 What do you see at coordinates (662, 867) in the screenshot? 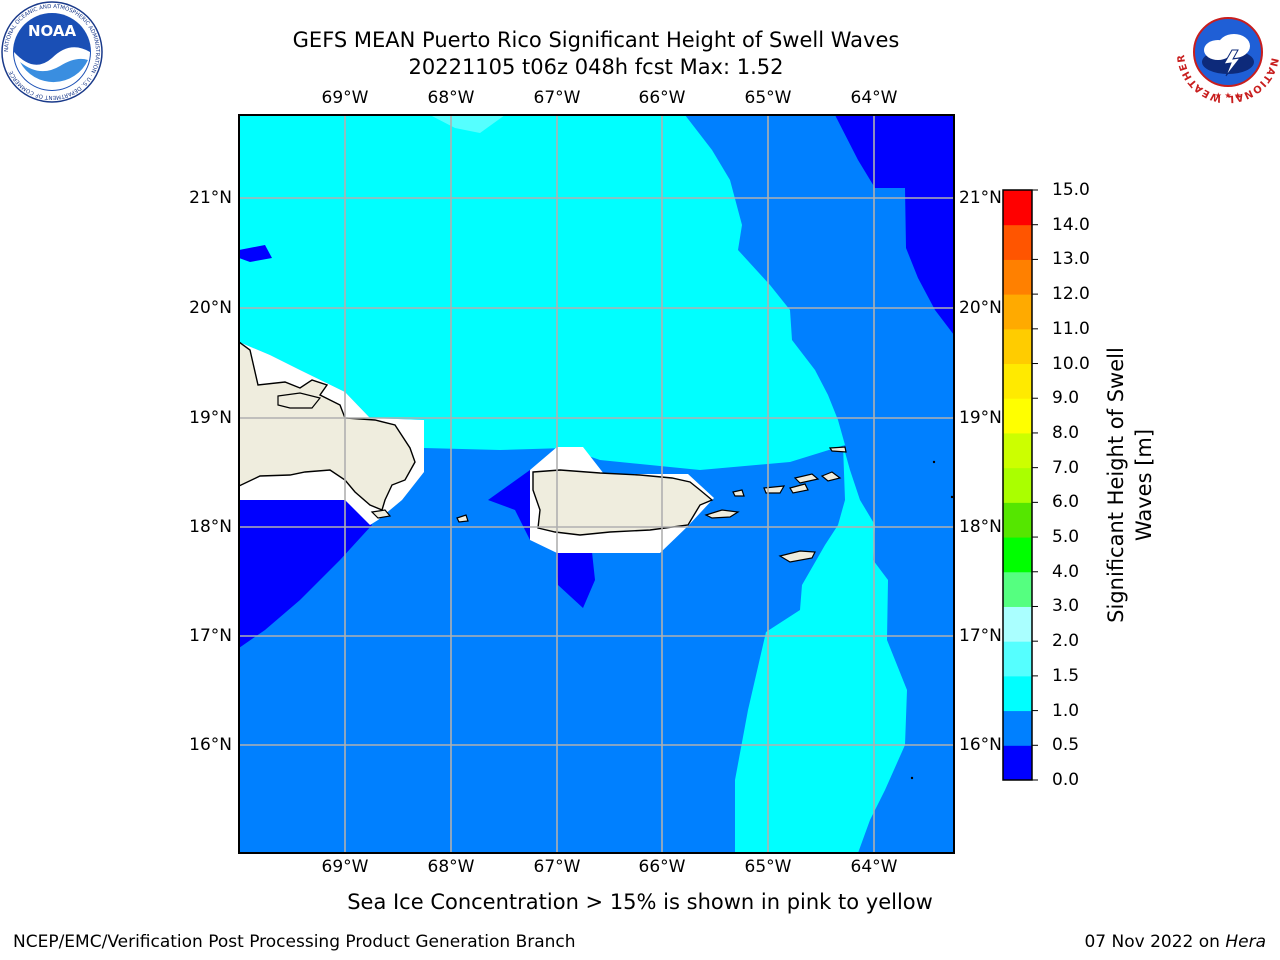
I see `lon-label-bottom: 66°W` at bounding box center [662, 867].